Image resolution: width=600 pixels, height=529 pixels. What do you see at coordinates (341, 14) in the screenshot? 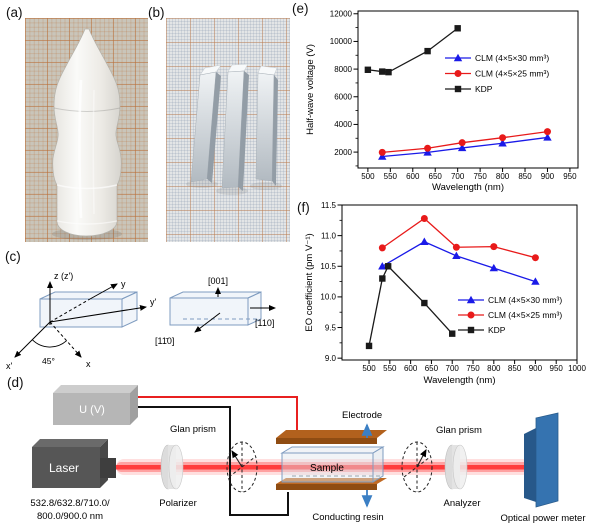
I see `y-tick-label: 12000` at bounding box center [341, 14].